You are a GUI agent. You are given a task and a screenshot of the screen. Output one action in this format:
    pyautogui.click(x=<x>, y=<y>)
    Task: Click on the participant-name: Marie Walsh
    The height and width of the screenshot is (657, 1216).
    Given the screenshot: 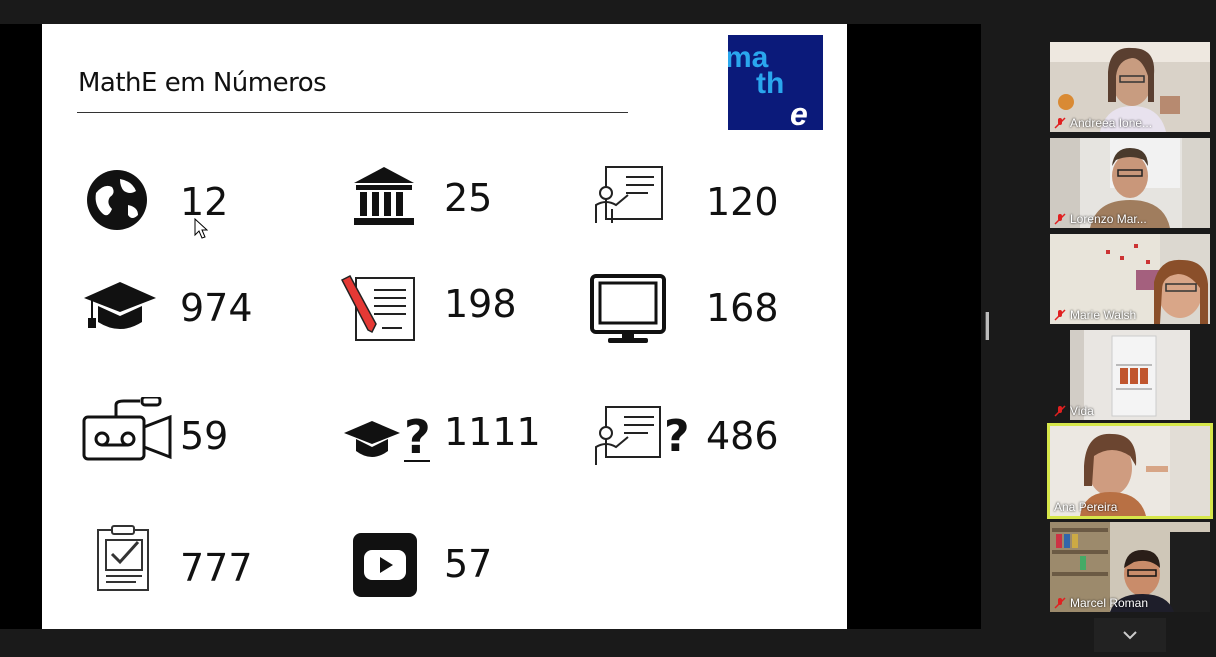 What is the action you would take?
    pyautogui.click(x=1095, y=315)
    